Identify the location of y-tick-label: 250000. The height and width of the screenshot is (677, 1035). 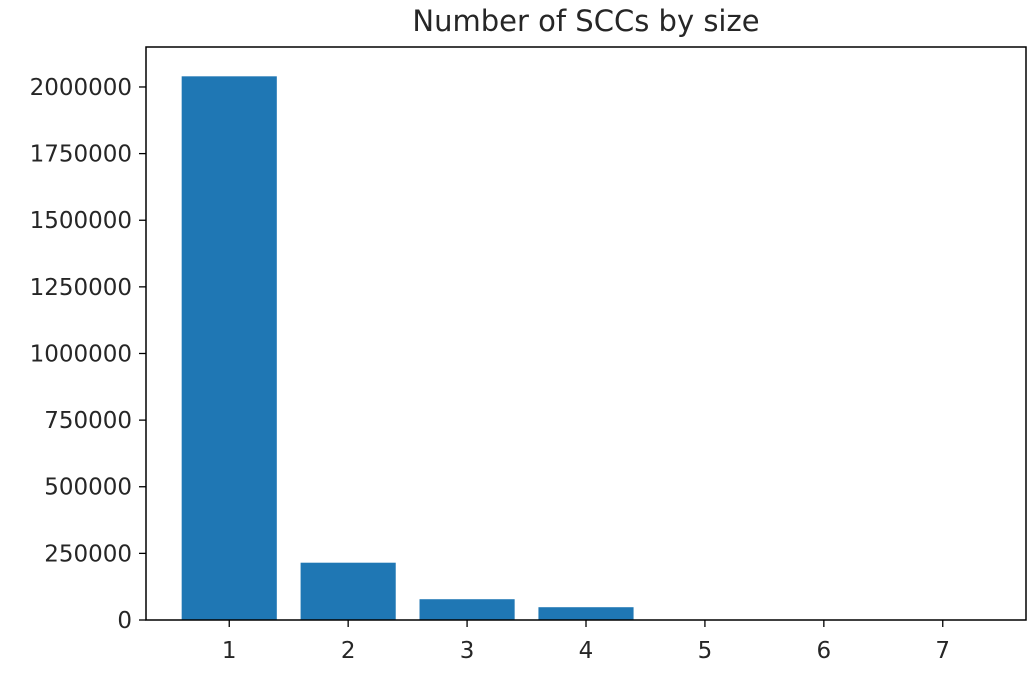
(88, 554).